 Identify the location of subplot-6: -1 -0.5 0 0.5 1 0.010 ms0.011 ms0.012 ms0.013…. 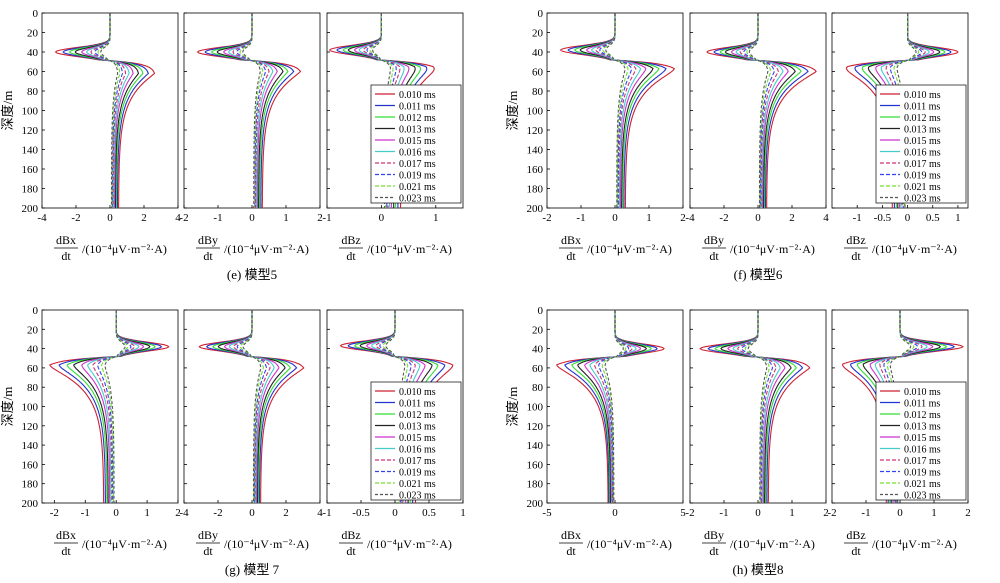
(900, 137).